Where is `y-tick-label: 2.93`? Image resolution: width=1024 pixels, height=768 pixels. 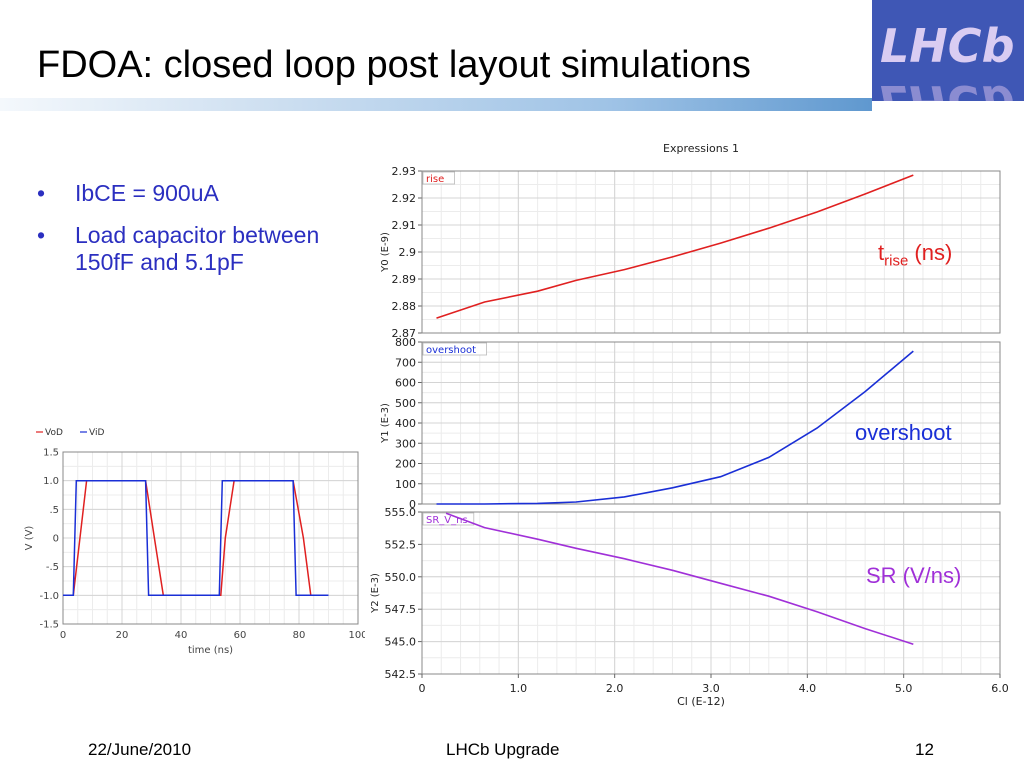 y-tick-label: 2.93 is located at coordinates (404, 171).